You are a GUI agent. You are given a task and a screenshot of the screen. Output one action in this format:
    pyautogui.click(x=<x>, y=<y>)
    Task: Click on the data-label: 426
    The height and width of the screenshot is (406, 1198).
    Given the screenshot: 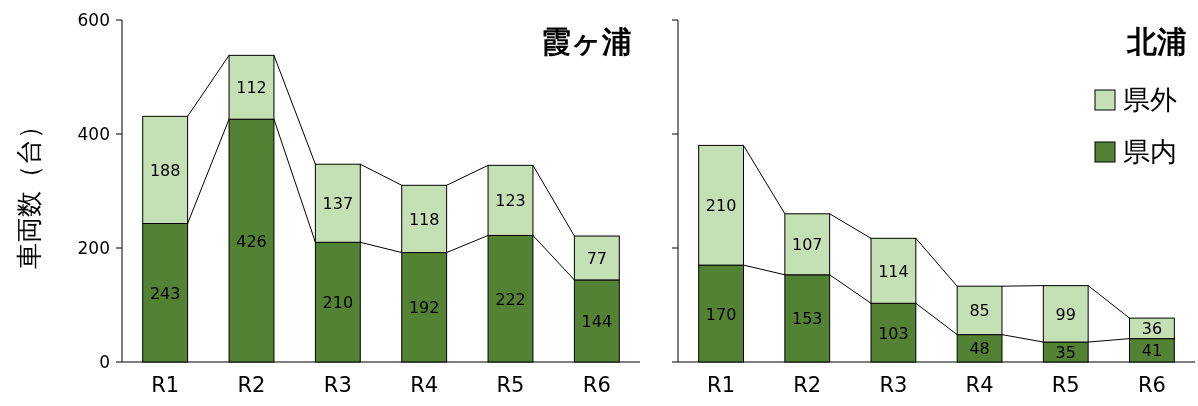 What is the action you would take?
    pyautogui.click(x=251, y=241)
    